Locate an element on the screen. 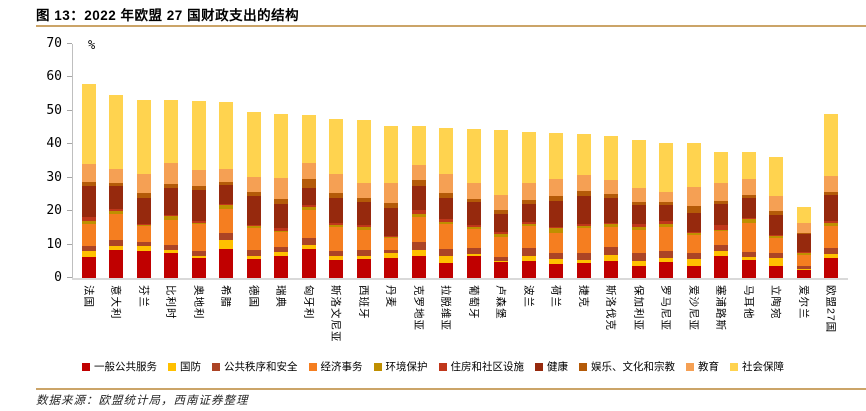 This screenshot has height=411, width=866. x-label-slot: 丹麦 is located at coordinates (392, 320).